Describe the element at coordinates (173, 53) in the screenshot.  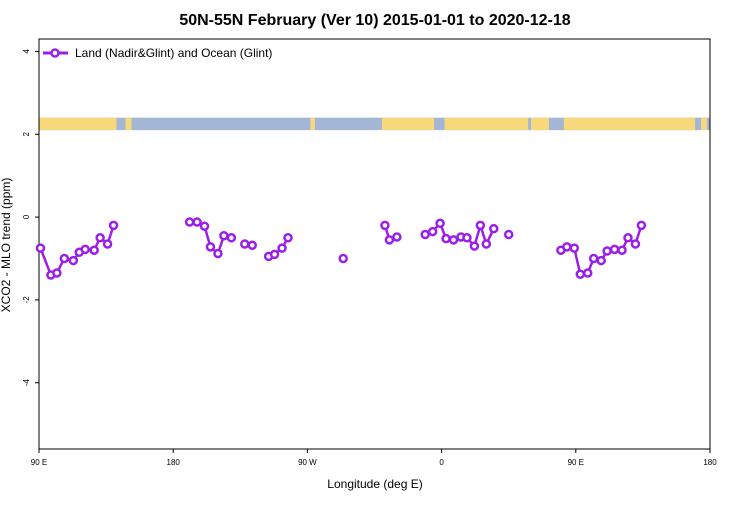
I see `legend-label: Land (Nadir&Glint) and Ocean (Glint)` at that location.